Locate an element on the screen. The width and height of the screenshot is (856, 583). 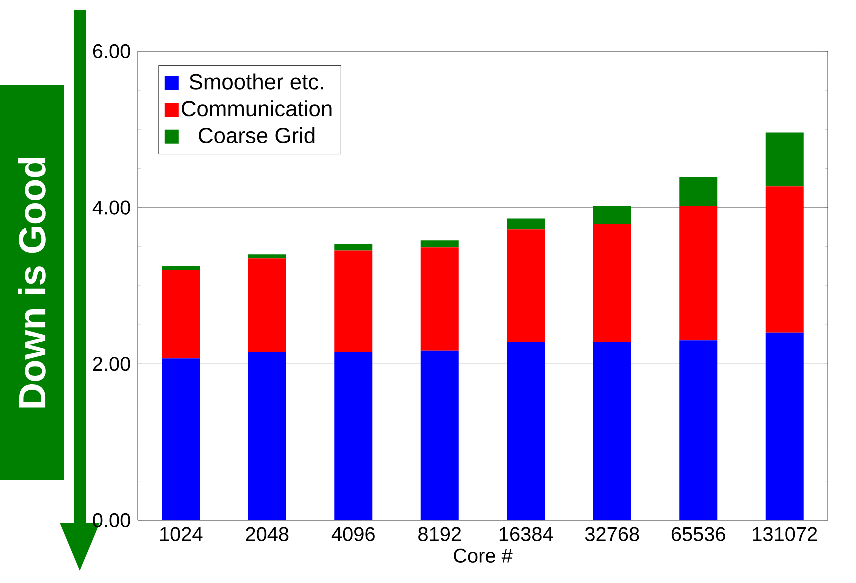
y-tick-label: 4.00 is located at coordinates (111, 207).